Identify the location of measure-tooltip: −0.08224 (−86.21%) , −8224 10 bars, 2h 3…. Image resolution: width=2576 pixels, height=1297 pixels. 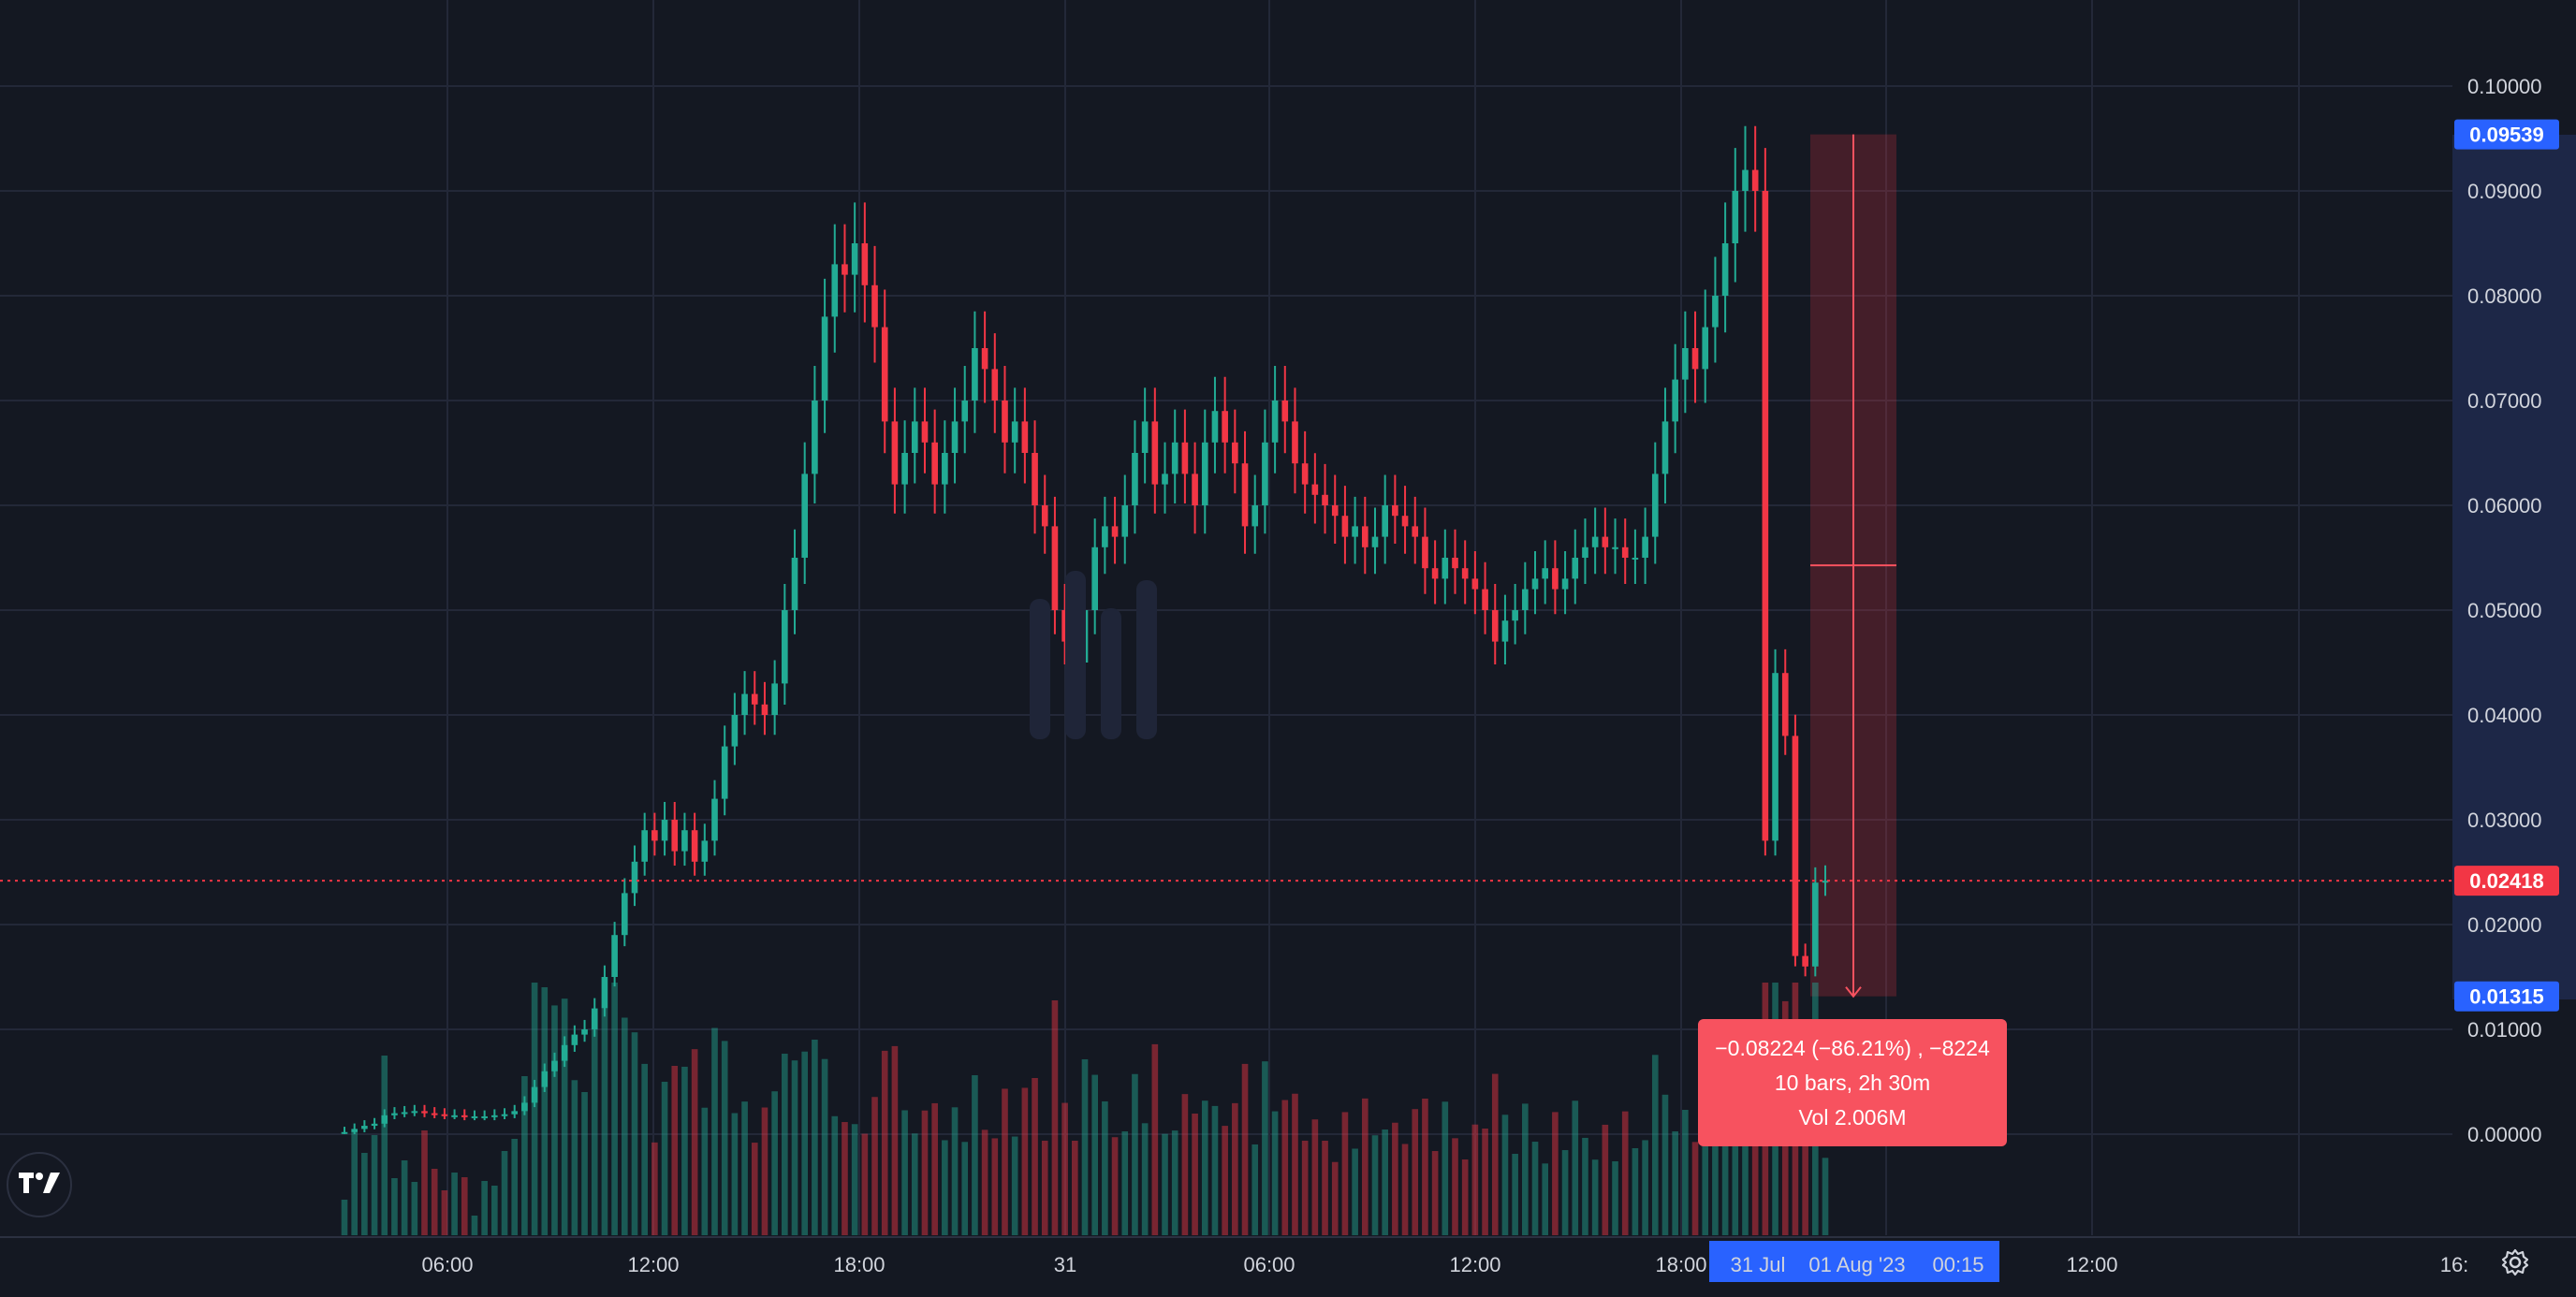
(1852, 1082).